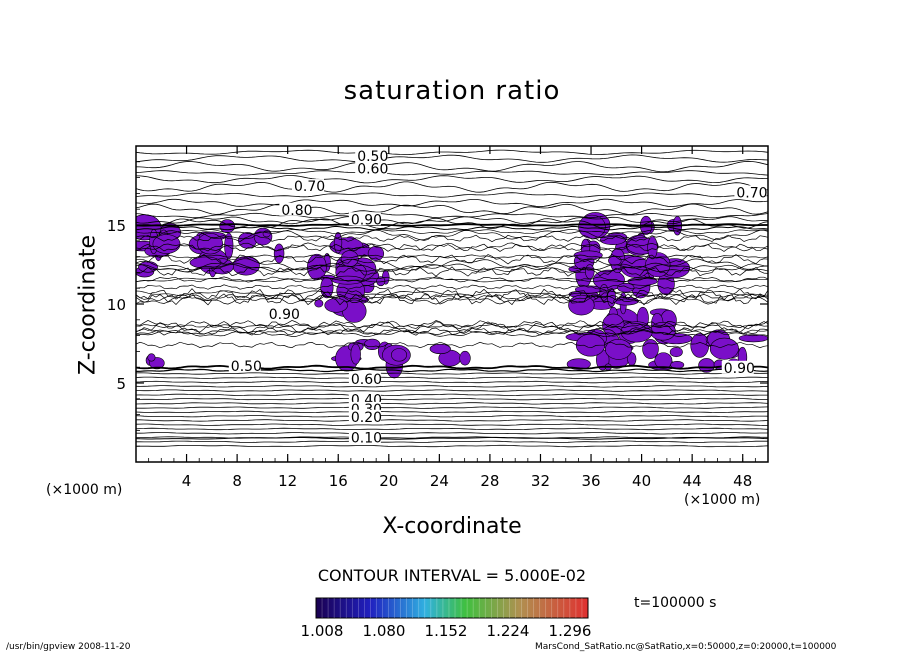  What do you see at coordinates (446, 631) in the screenshot?
I see `colorbar-tick-label: 1.152` at bounding box center [446, 631].